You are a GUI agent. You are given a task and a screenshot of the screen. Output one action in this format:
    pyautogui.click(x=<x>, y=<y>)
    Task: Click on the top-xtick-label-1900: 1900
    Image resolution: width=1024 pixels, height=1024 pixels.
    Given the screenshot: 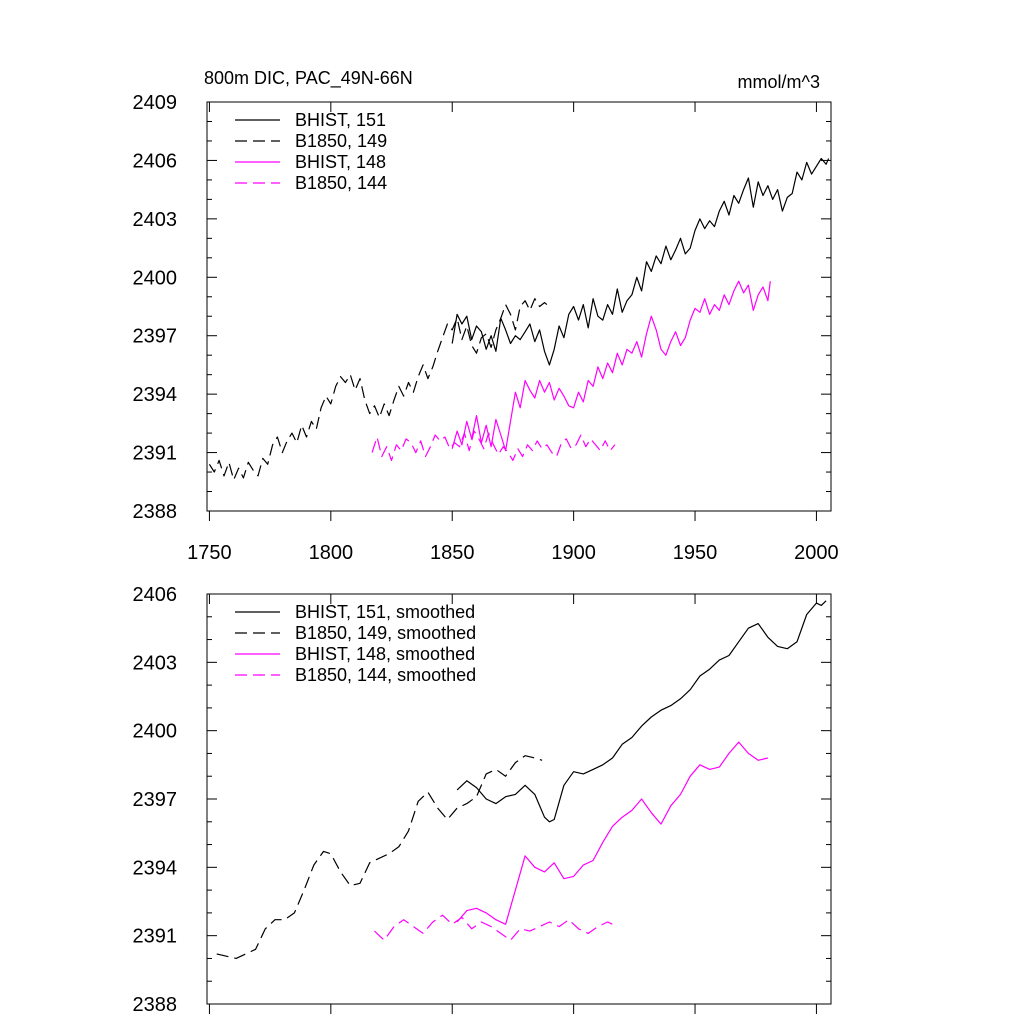 What is the action you would take?
    pyautogui.click(x=573, y=553)
    